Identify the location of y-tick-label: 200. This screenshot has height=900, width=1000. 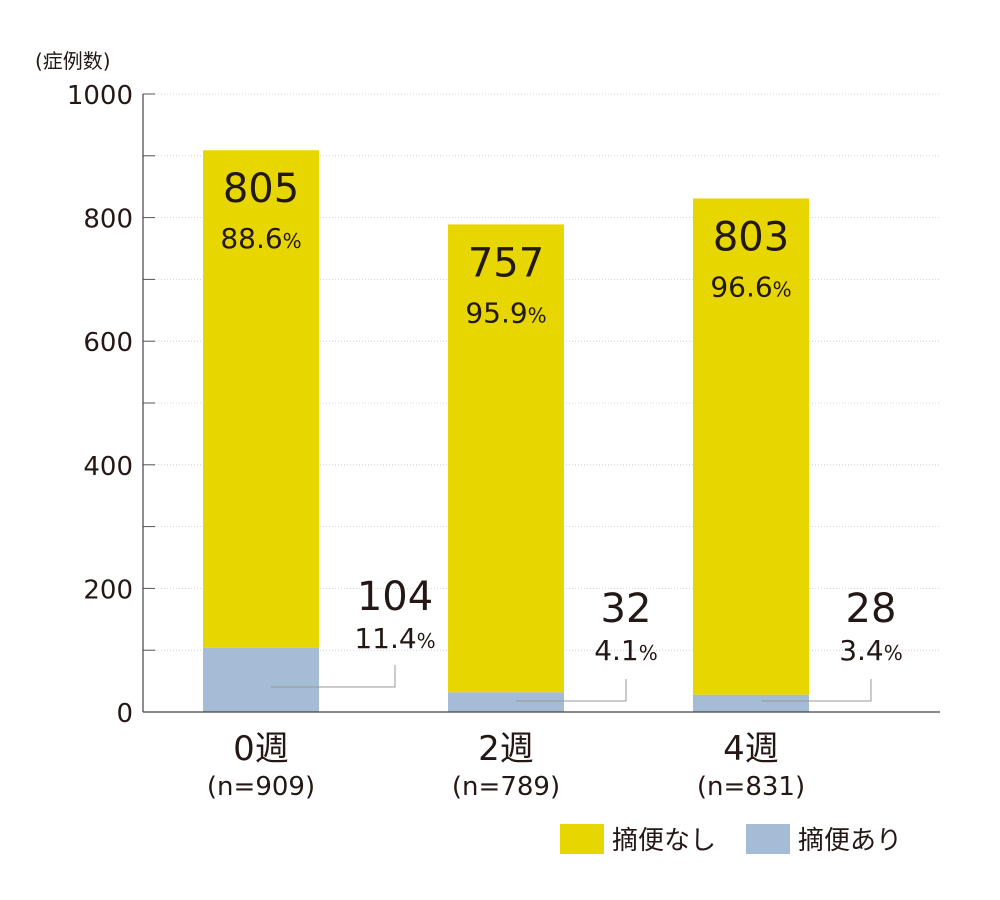
(108, 590).